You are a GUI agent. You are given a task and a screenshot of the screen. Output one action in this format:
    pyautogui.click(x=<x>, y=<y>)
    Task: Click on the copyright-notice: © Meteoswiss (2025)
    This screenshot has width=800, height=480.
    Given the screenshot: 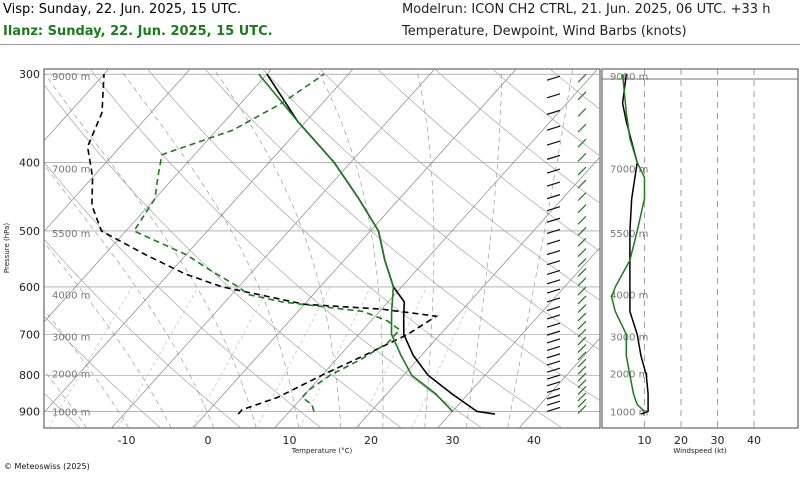 What is the action you would take?
    pyautogui.click(x=47, y=466)
    